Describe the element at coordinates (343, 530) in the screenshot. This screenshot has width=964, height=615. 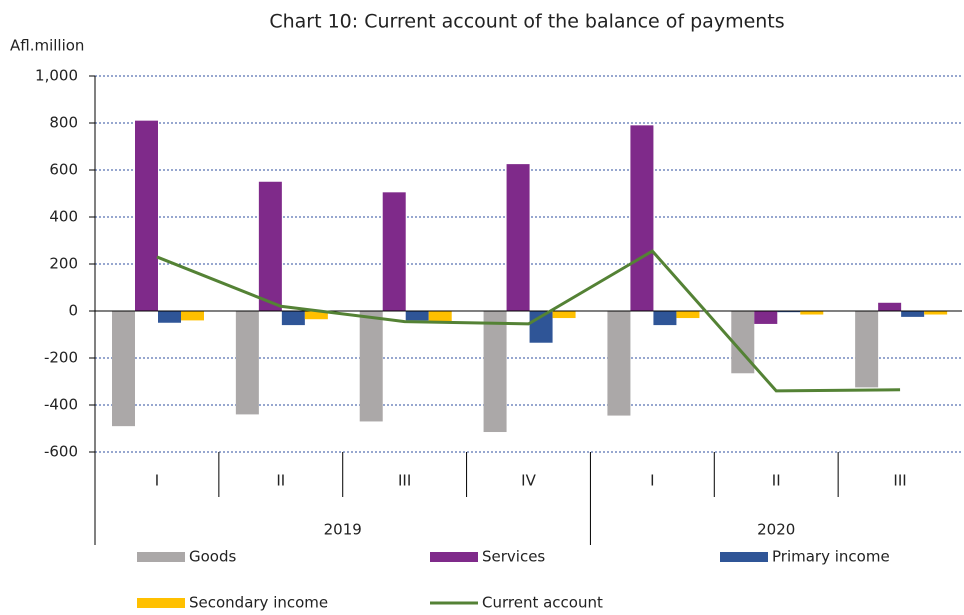
I see `group-label: 2019` at that location.